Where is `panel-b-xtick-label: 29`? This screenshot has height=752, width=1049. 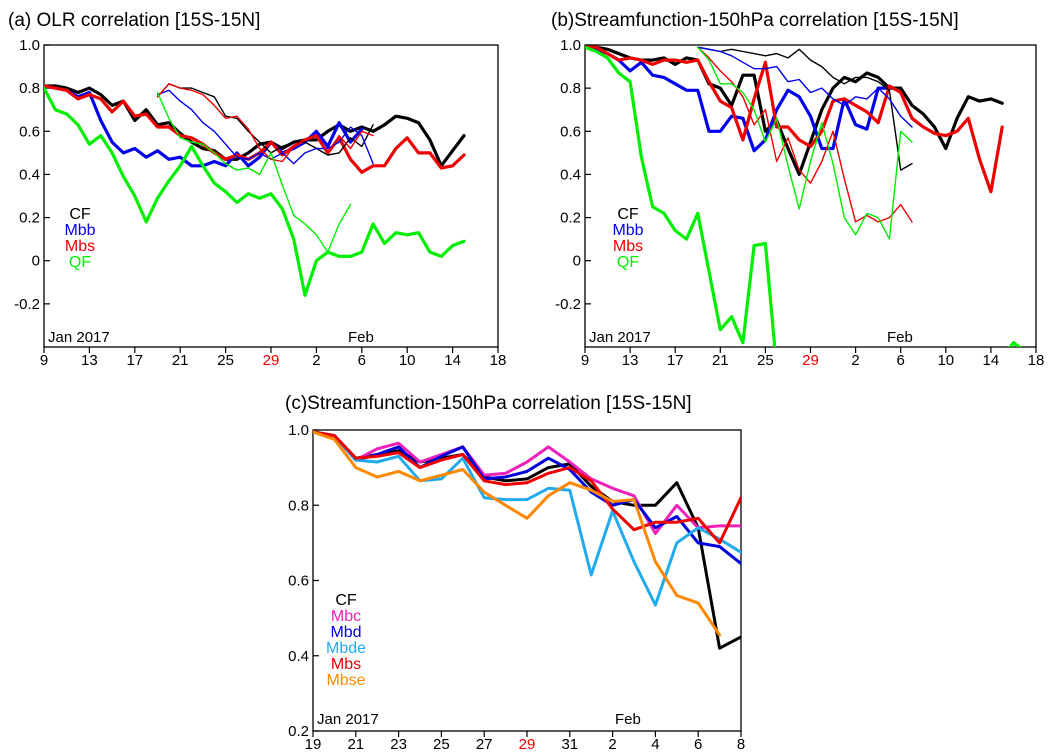
panel-b-xtick-label: 29 is located at coordinates (810, 360).